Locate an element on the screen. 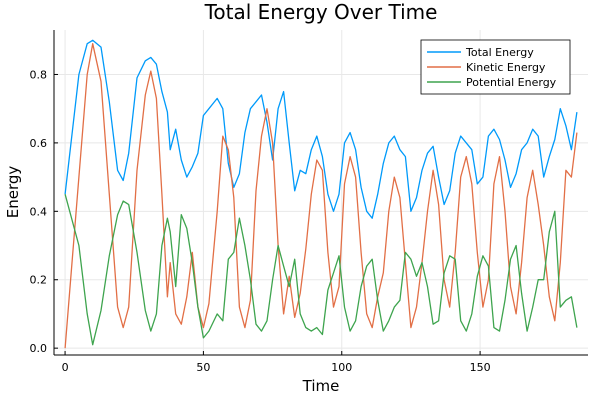  y-ticks: 0.0 0.2 0.4 0.6 0.8 is located at coordinates (44, 211).